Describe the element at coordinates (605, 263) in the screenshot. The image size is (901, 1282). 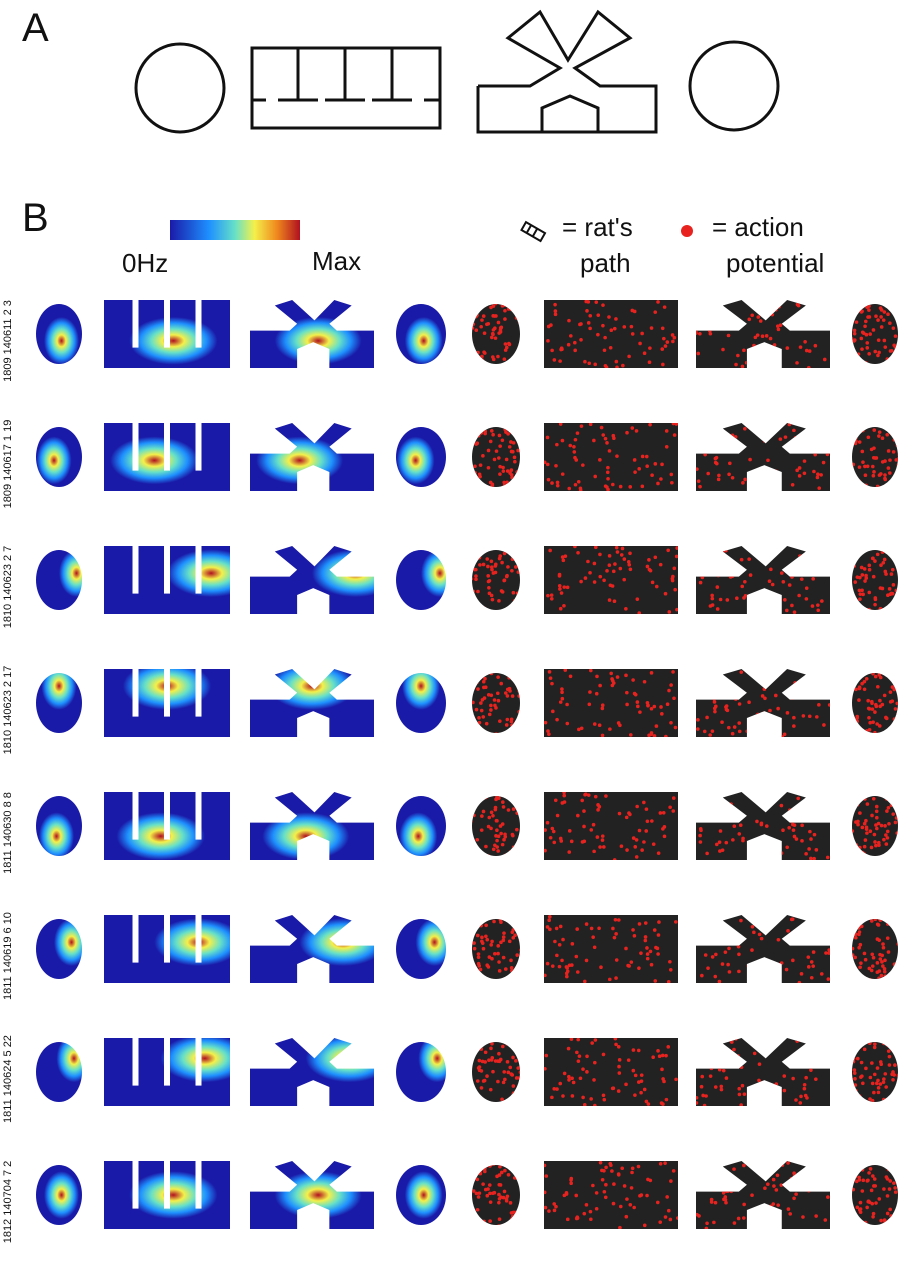
I see `legend-path-label-2: path` at that location.